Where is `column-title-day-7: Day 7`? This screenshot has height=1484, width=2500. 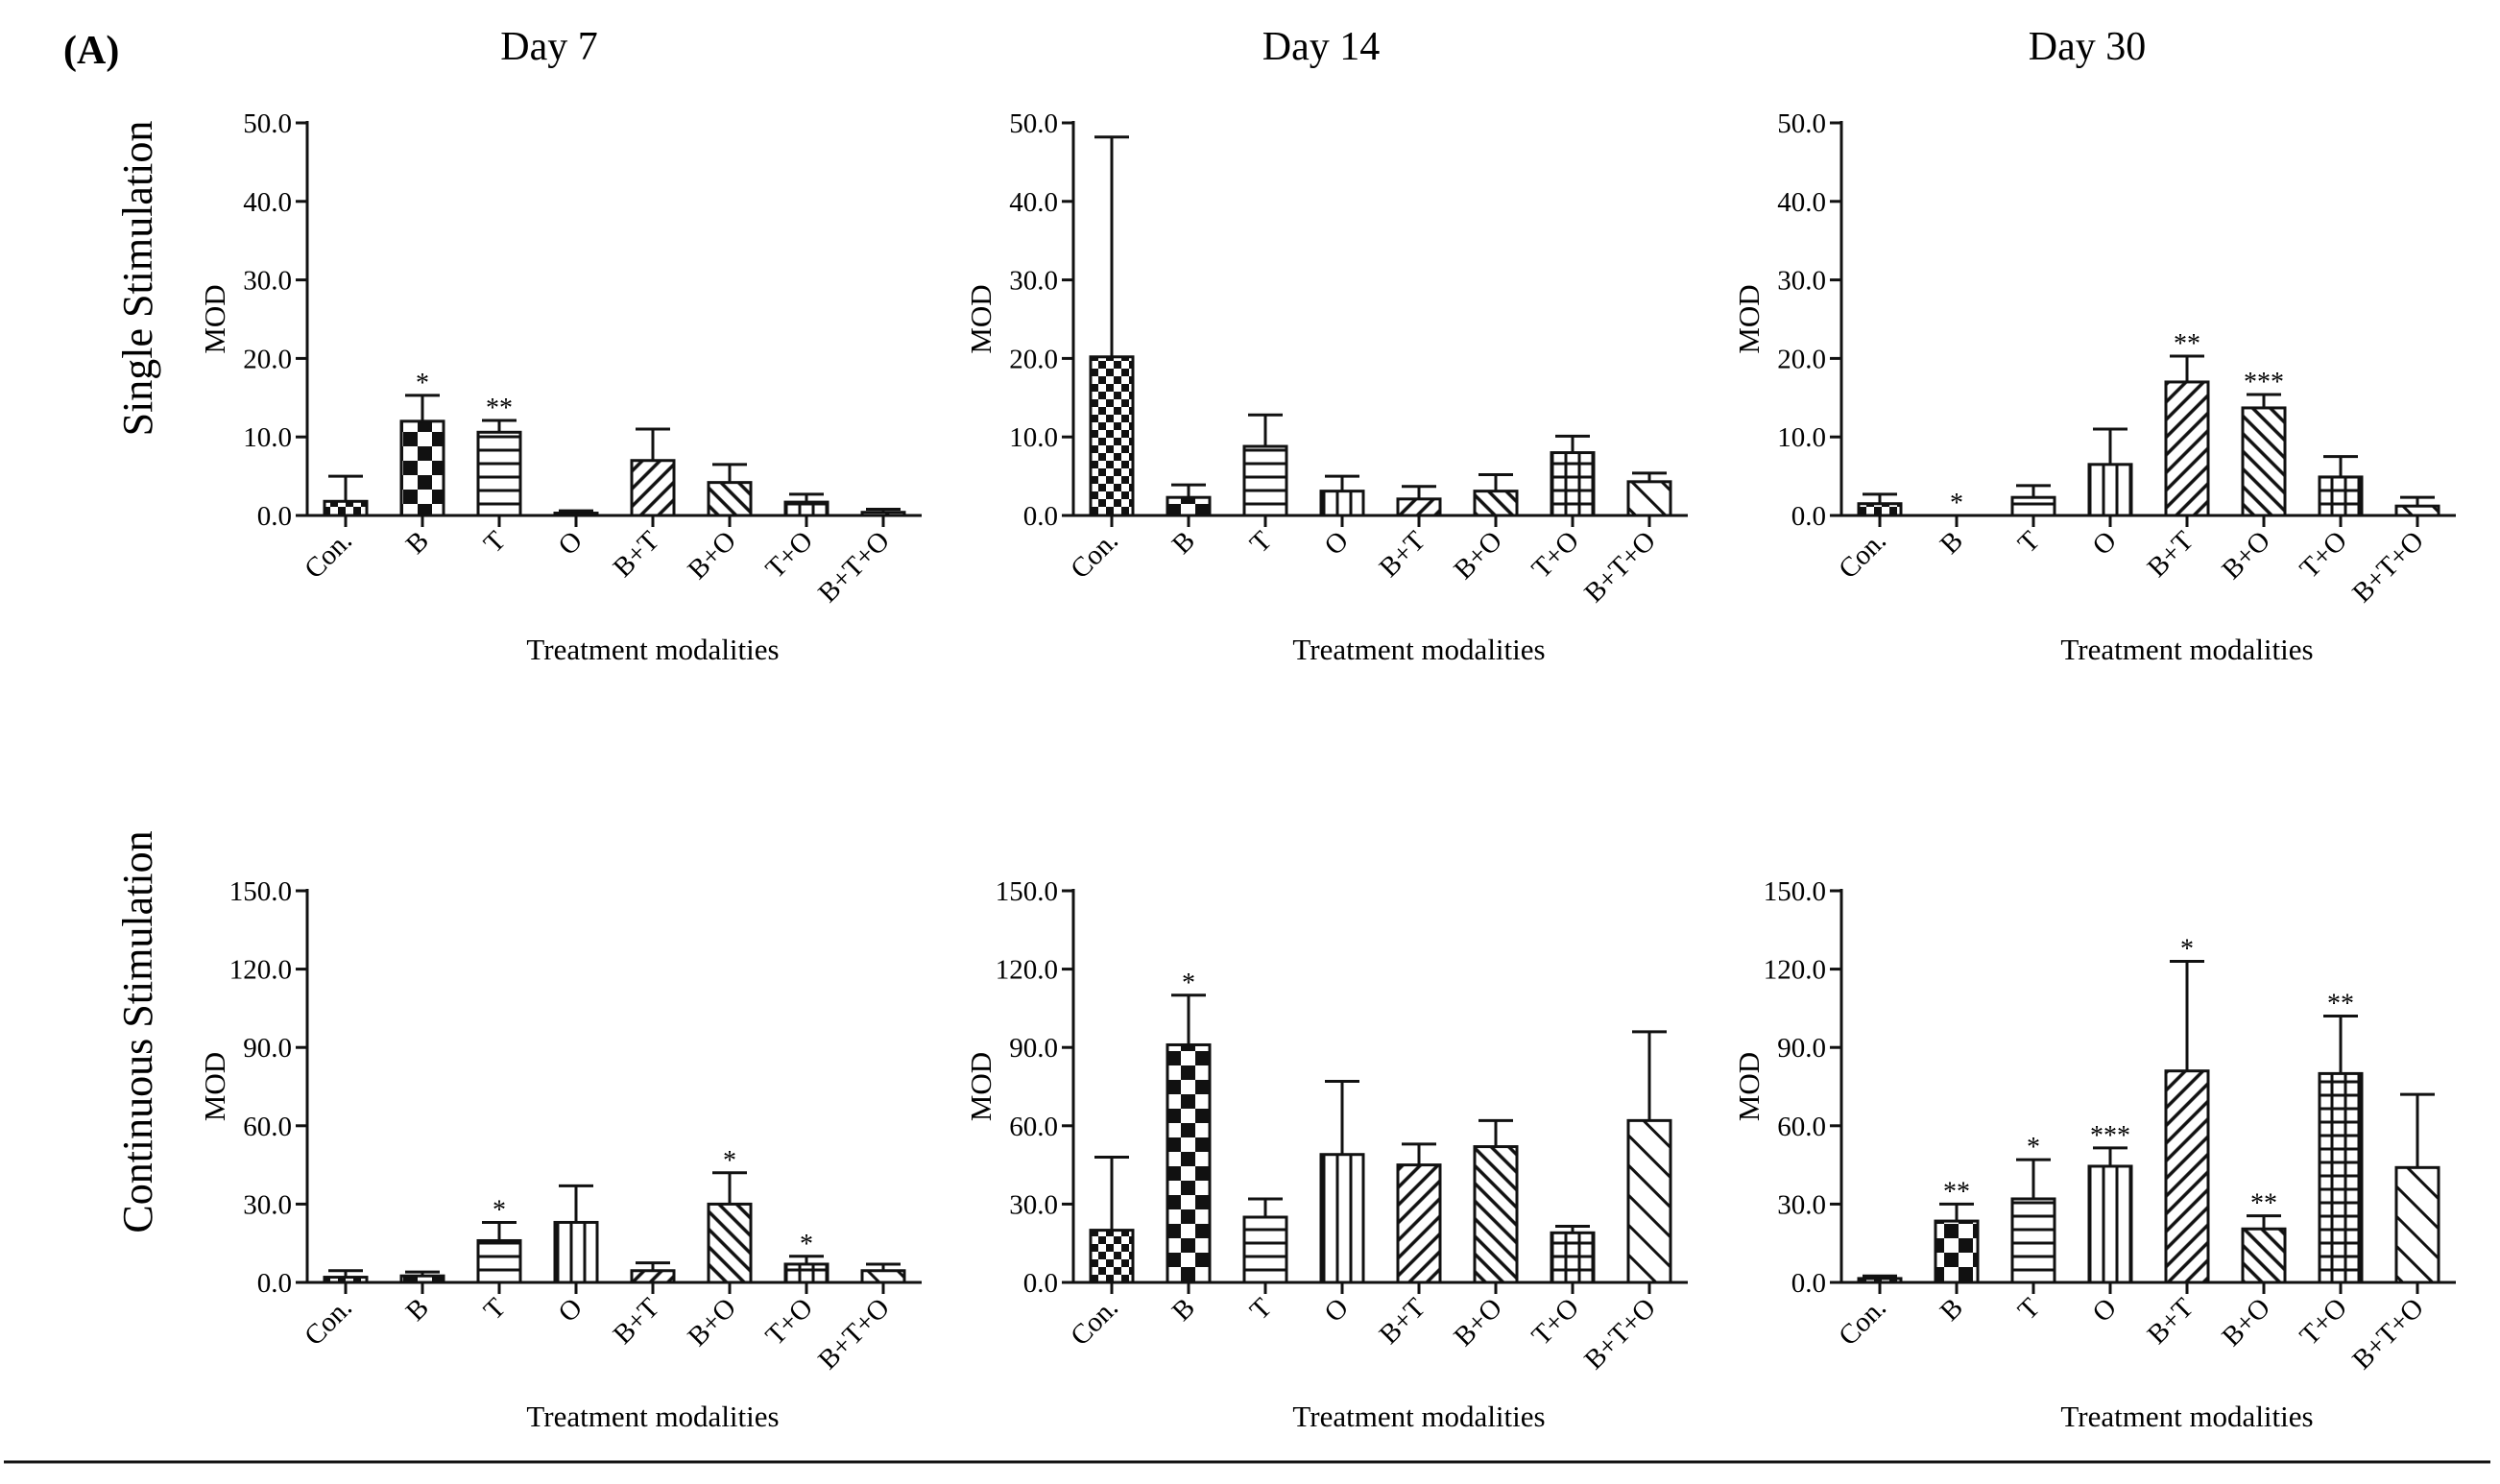 column-title-day-7: Day 7 is located at coordinates (549, 47).